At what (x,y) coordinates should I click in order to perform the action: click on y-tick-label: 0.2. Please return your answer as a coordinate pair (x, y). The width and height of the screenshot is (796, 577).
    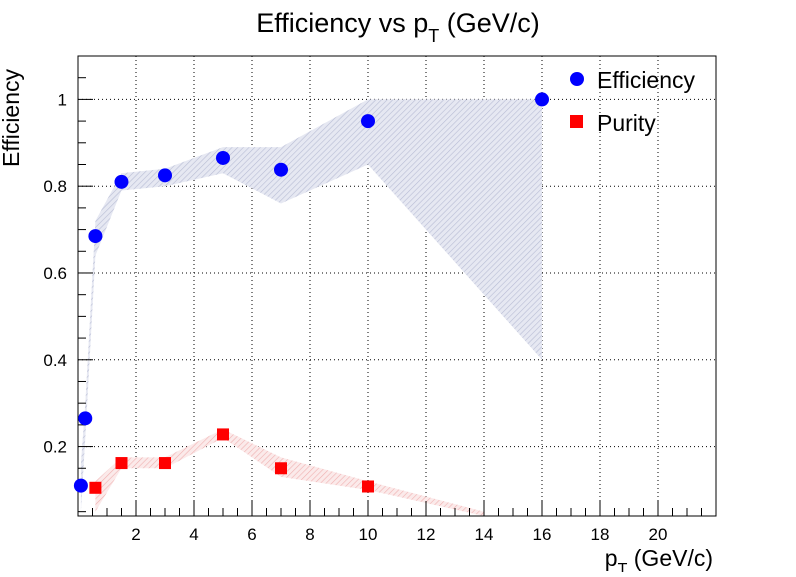
    Looking at the image, I should click on (55, 447).